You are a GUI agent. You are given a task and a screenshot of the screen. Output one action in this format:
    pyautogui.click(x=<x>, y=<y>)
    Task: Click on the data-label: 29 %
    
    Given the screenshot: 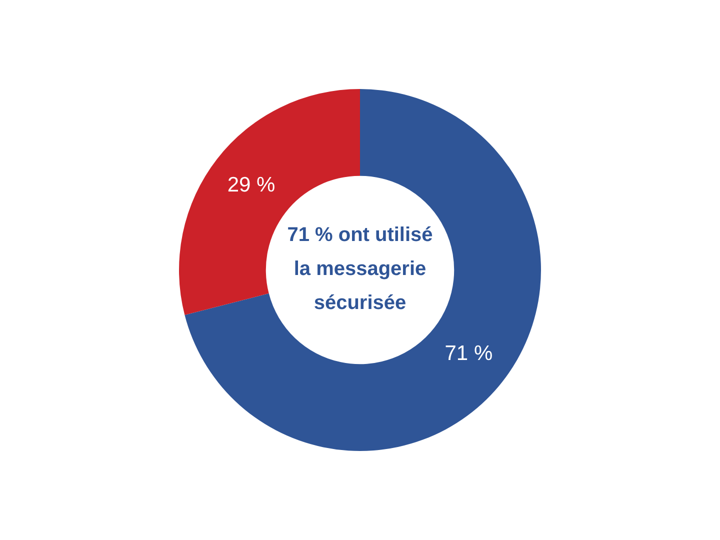 What is the action you would take?
    pyautogui.click(x=251, y=184)
    